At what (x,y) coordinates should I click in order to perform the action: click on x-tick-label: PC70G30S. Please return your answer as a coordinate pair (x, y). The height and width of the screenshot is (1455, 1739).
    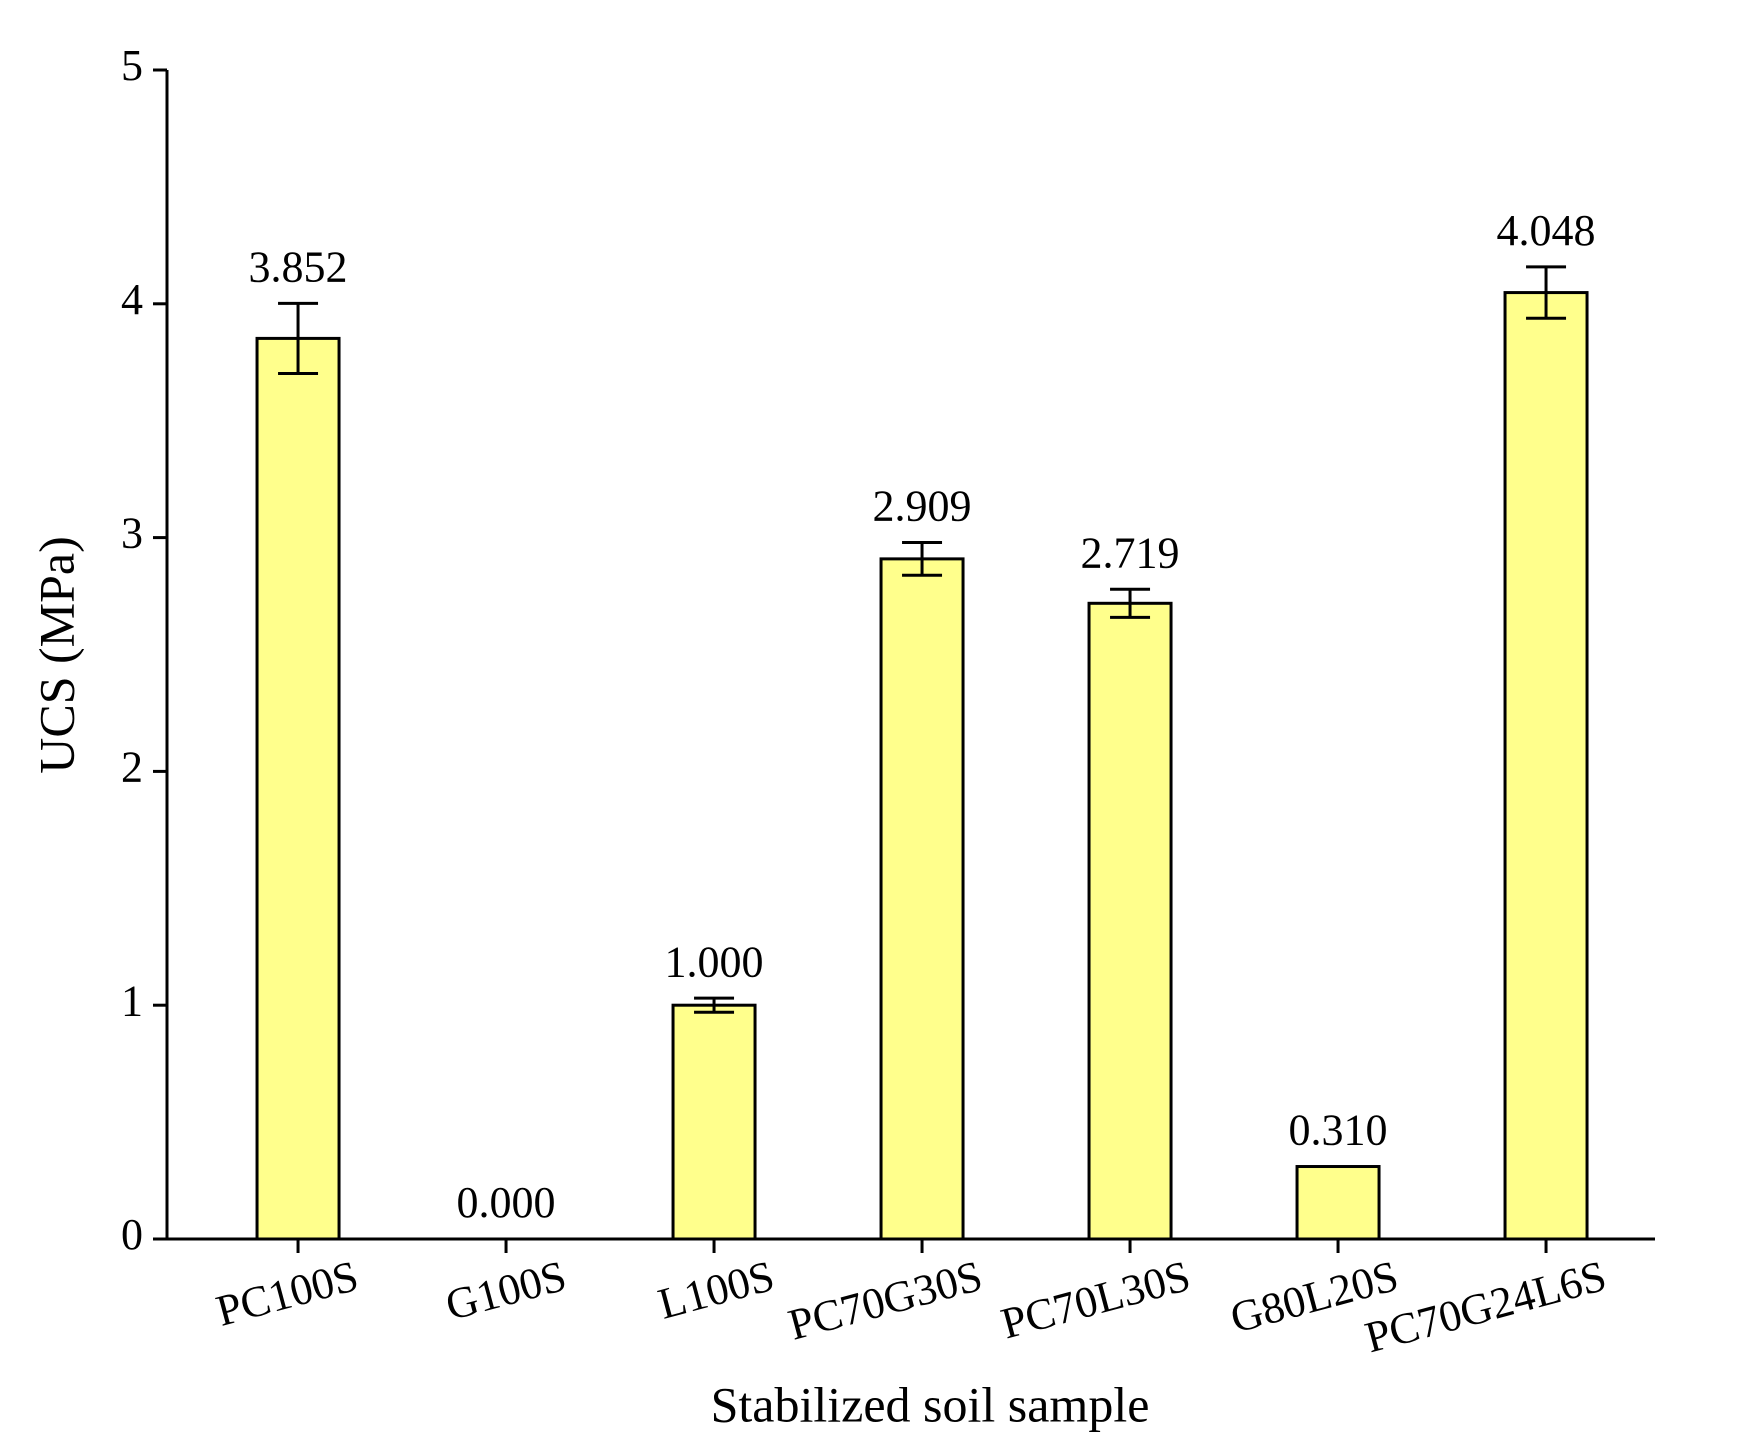
    Looking at the image, I should click on (885, 1300).